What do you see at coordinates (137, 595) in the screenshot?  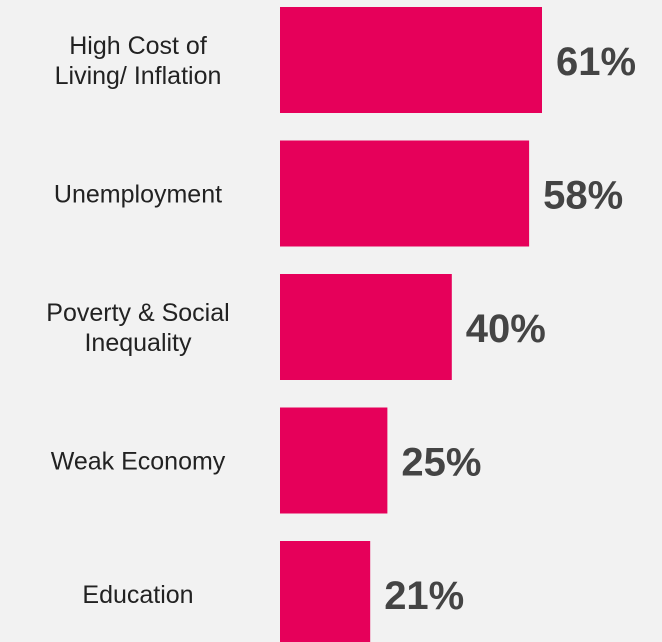 I see `category-label-4: Education` at bounding box center [137, 595].